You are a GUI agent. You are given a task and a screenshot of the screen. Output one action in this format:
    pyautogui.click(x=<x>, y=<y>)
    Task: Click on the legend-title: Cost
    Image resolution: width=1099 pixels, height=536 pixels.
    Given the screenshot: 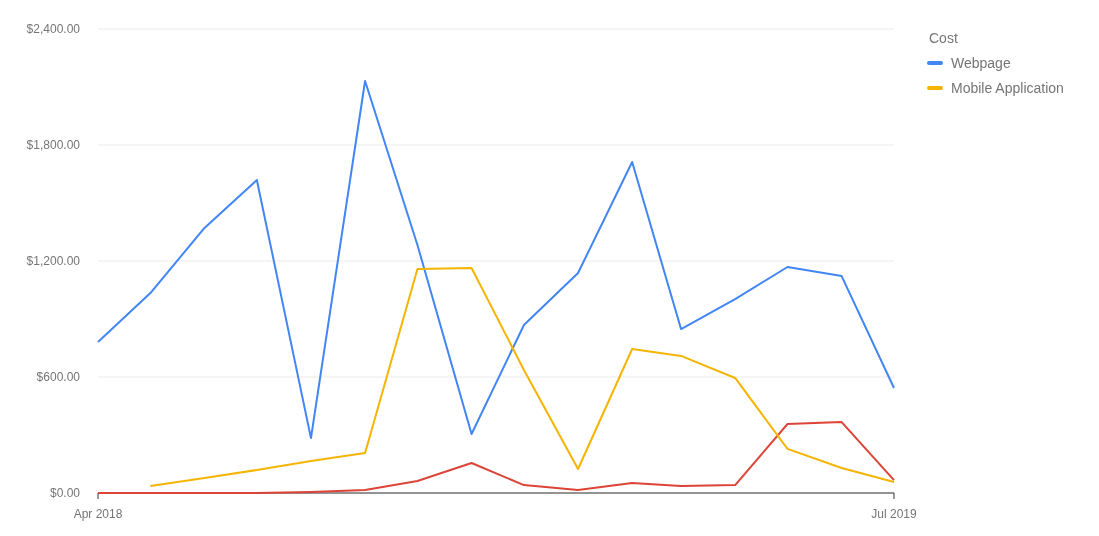 What is the action you would take?
    pyautogui.click(x=943, y=38)
    